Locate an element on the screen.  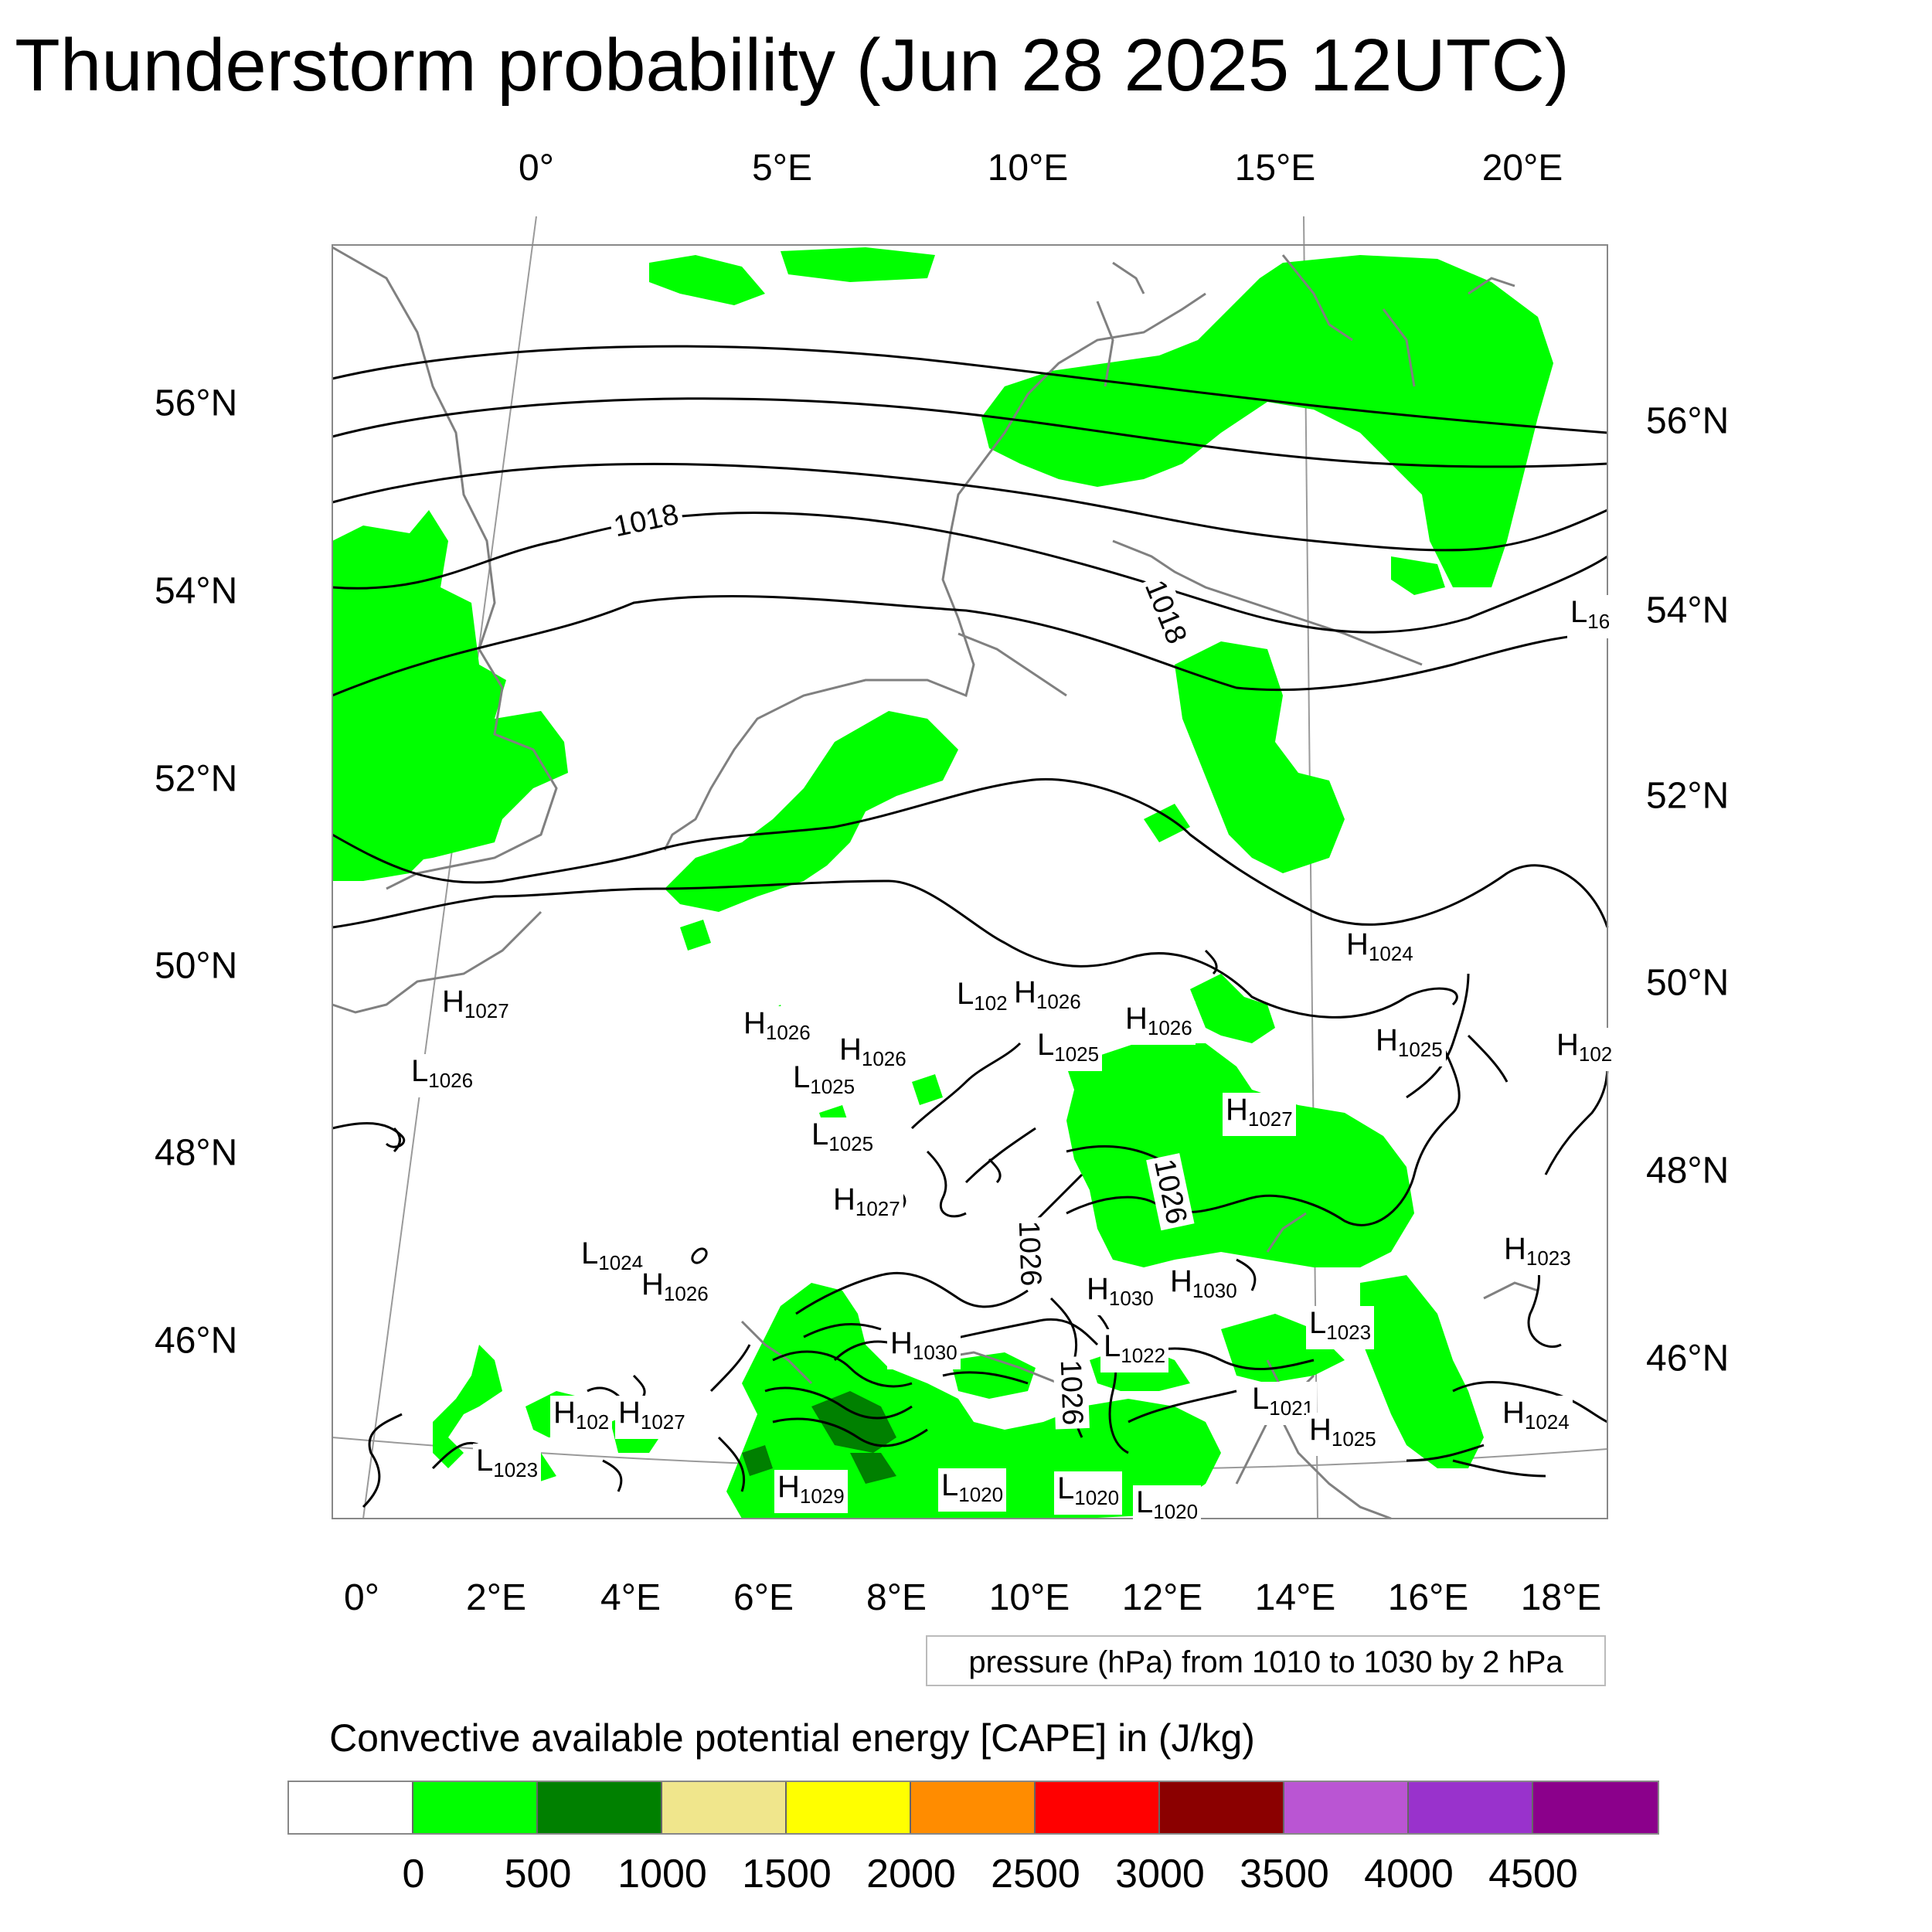
left-lat-tick: 46°N is located at coordinates (197, 1341).